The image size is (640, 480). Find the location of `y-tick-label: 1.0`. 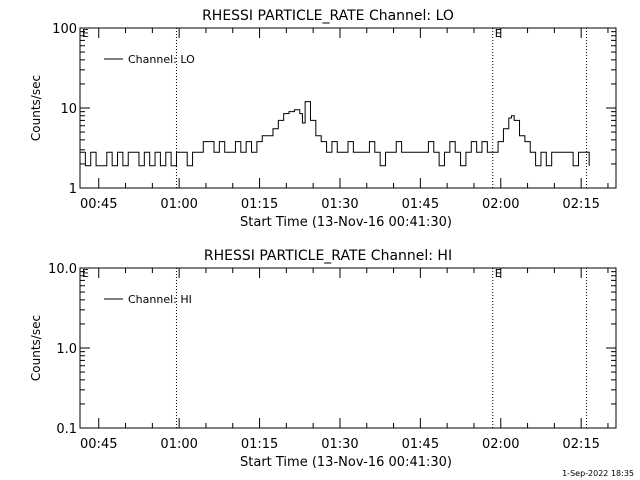

y-tick-label: 1.0 is located at coordinates (66, 349).